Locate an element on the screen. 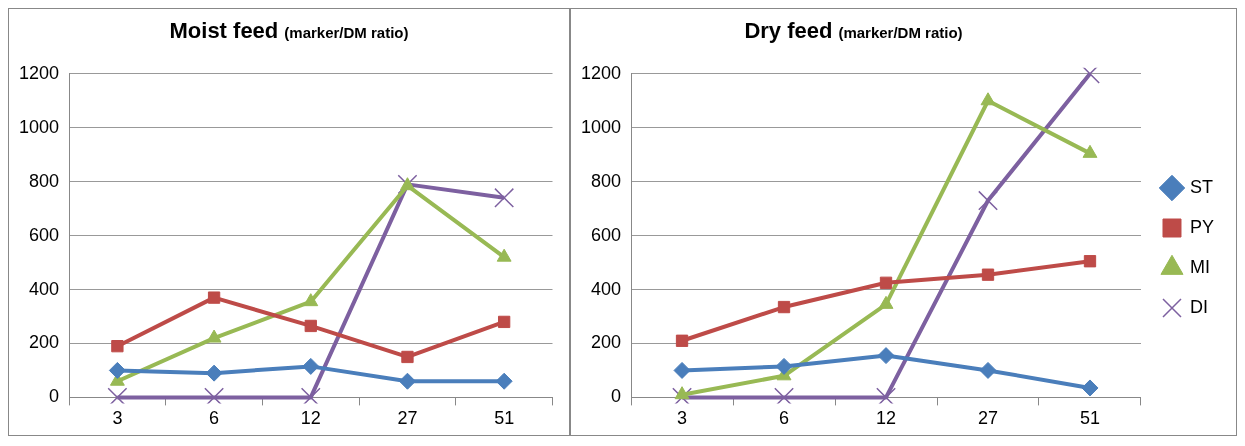 The image size is (1245, 446). legend-label: MI is located at coordinates (1199, 266).